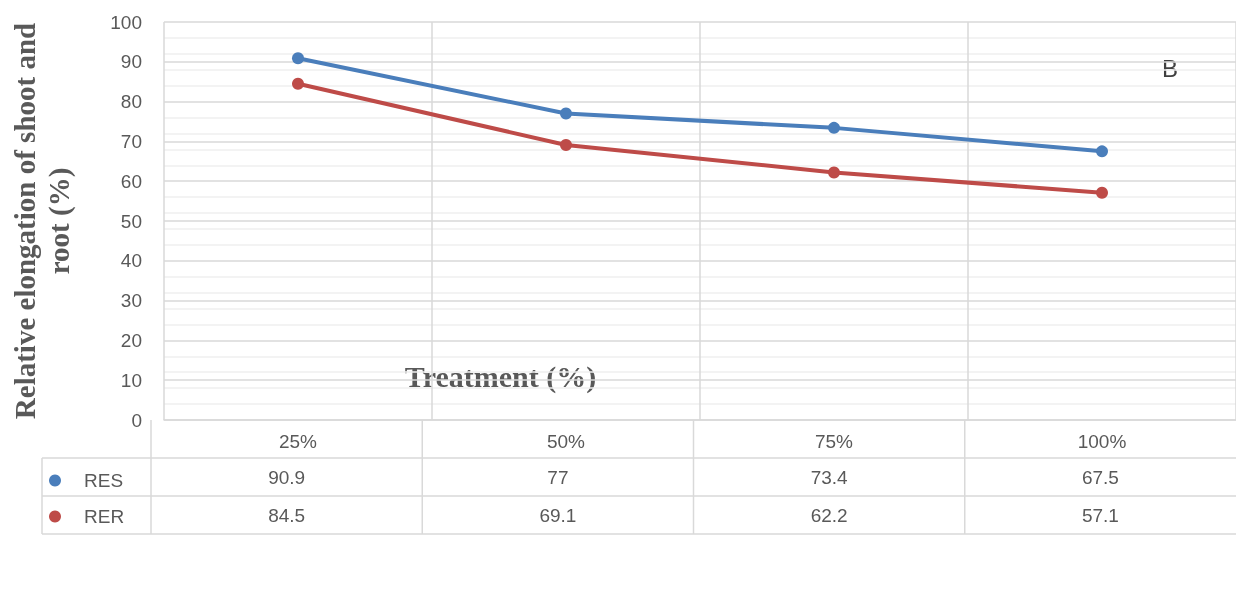 The width and height of the screenshot is (1236, 593). What do you see at coordinates (104, 516) in the screenshot?
I see `legend-label: RER` at bounding box center [104, 516].